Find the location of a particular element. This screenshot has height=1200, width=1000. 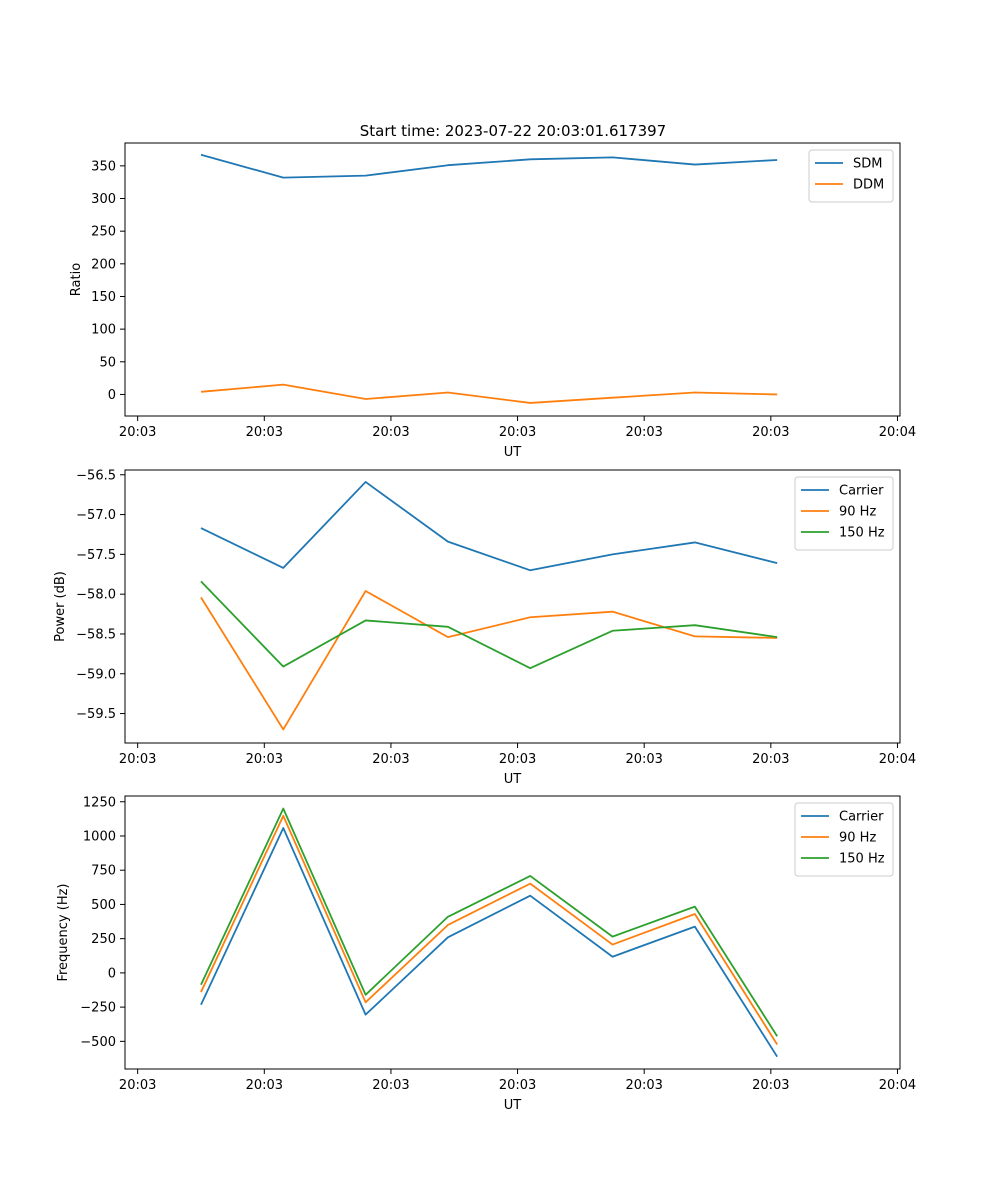

frequency-ytick-label: −500 is located at coordinates (98, 1042).